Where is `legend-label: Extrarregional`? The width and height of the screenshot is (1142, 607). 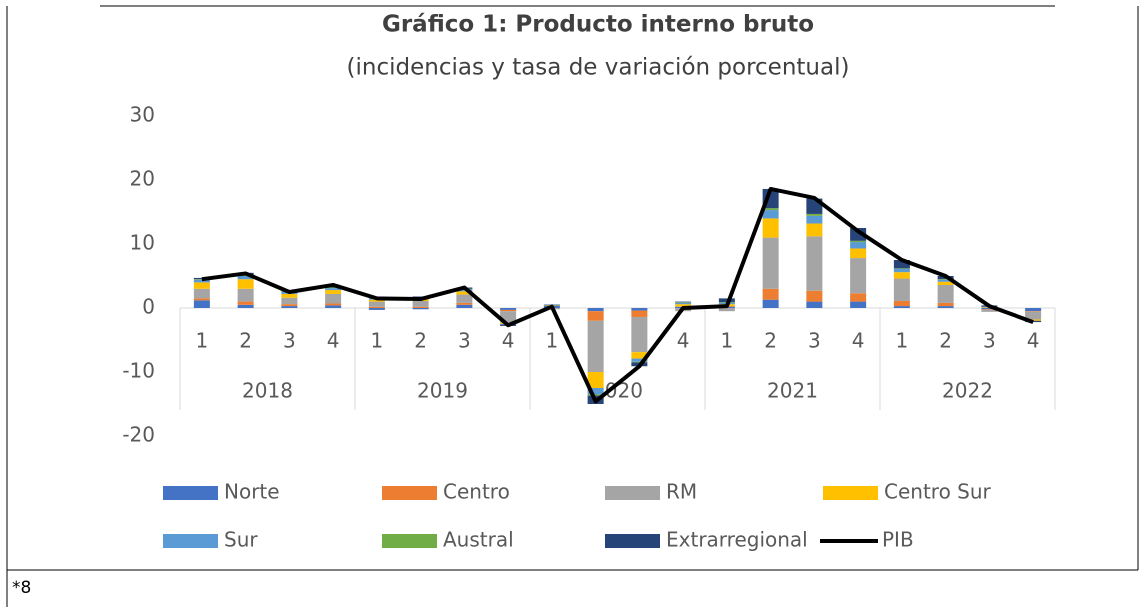
legend-label: Extrarregional is located at coordinates (737, 540).